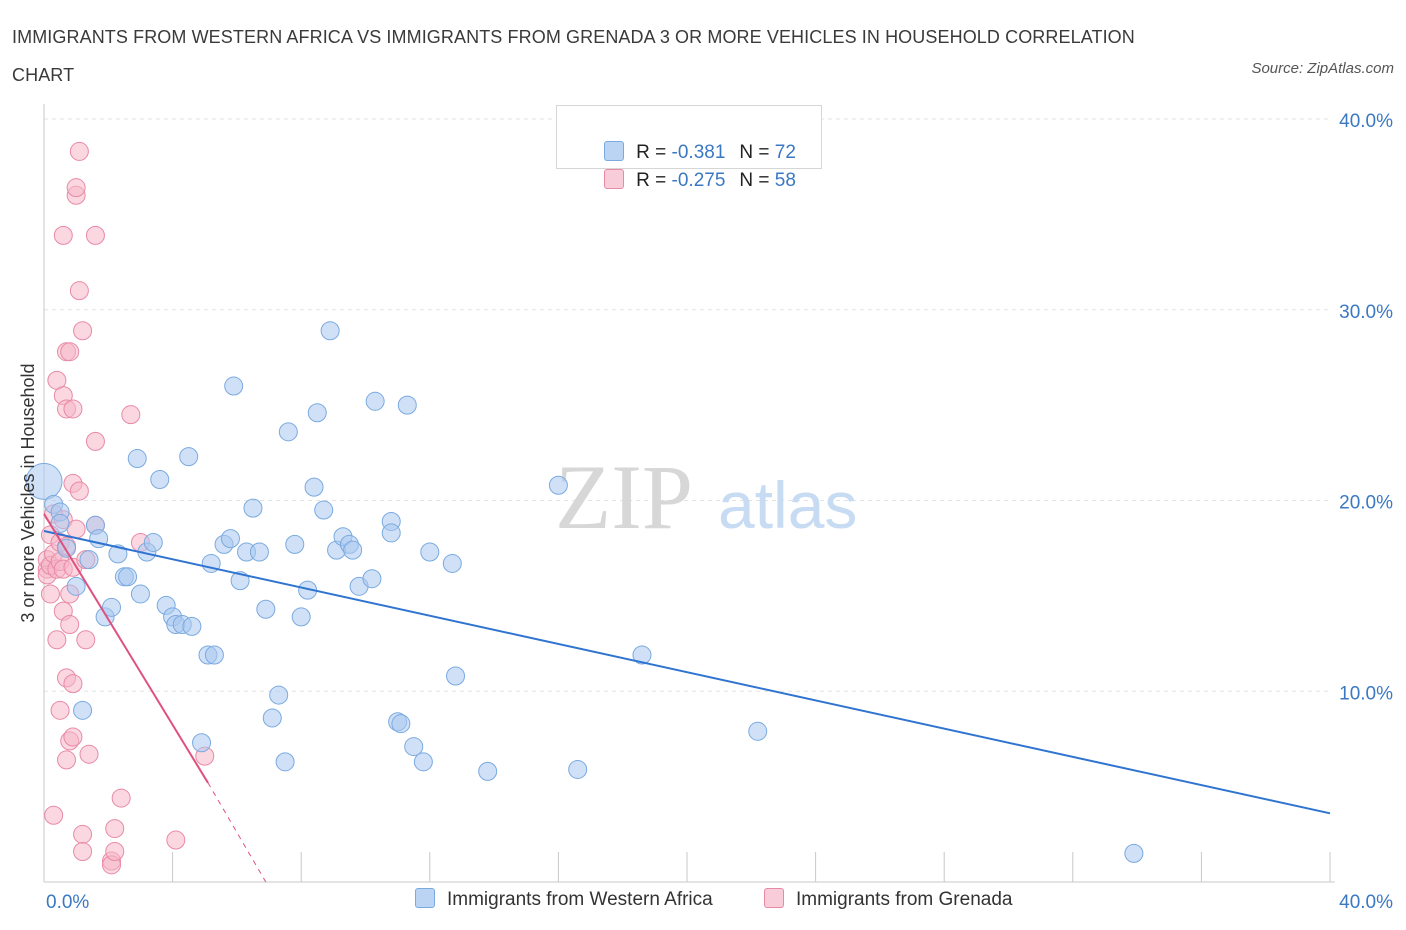 The width and height of the screenshot is (1406, 930). What do you see at coordinates (1322, 68) in the screenshot?
I see `source-label: Source: ZipAtlas.com` at bounding box center [1322, 68].